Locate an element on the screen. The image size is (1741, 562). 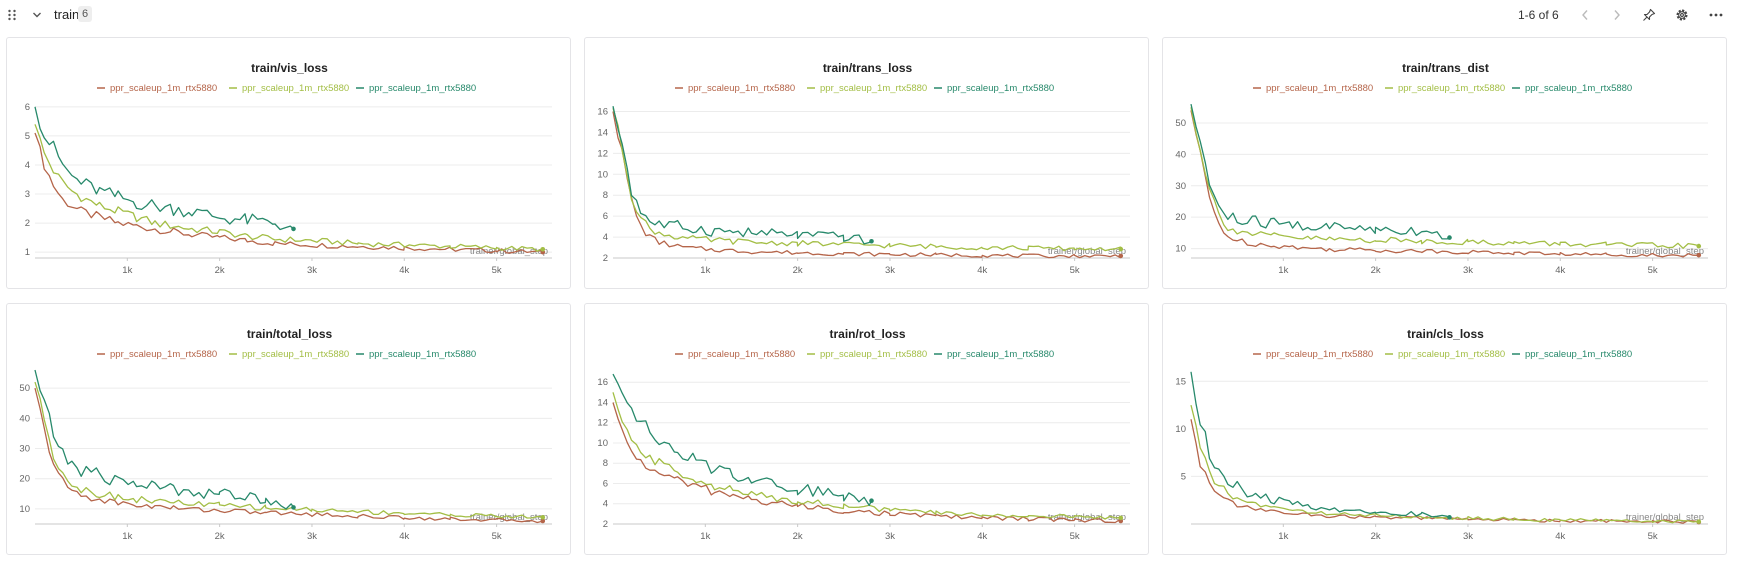
chevron-down-icon is located at coordinates (37, 15).